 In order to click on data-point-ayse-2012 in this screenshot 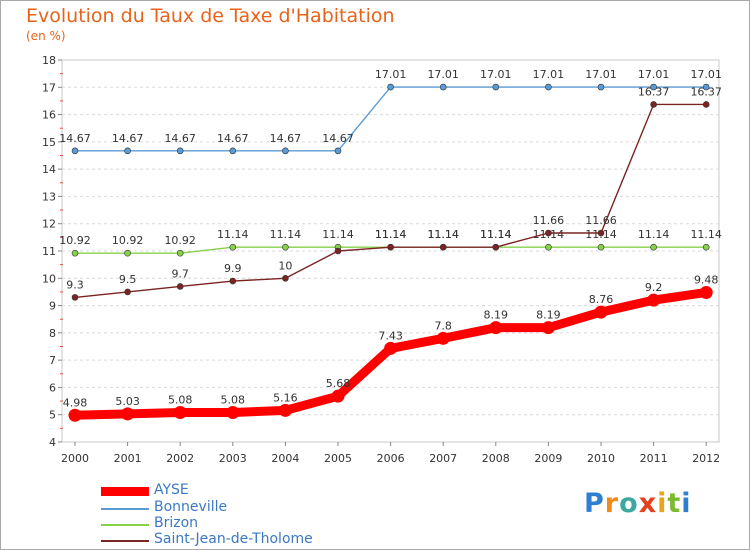, I will do `click(706, 292)`.